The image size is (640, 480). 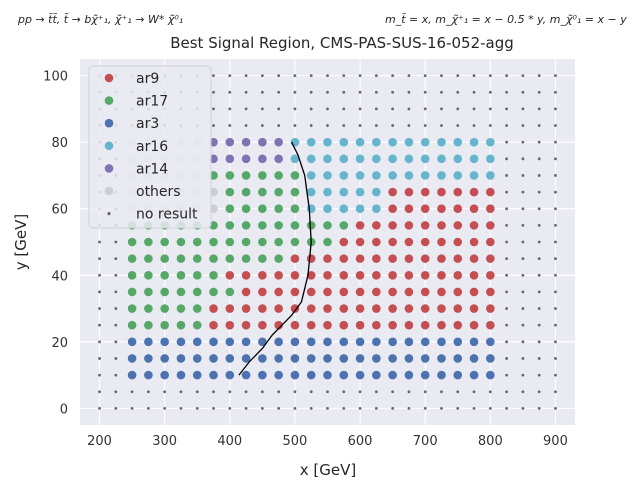 What do you see at coordinates (490, 441) in the screenshot?
I see `x-tick-label: 800` at bounding box center [490, 441].